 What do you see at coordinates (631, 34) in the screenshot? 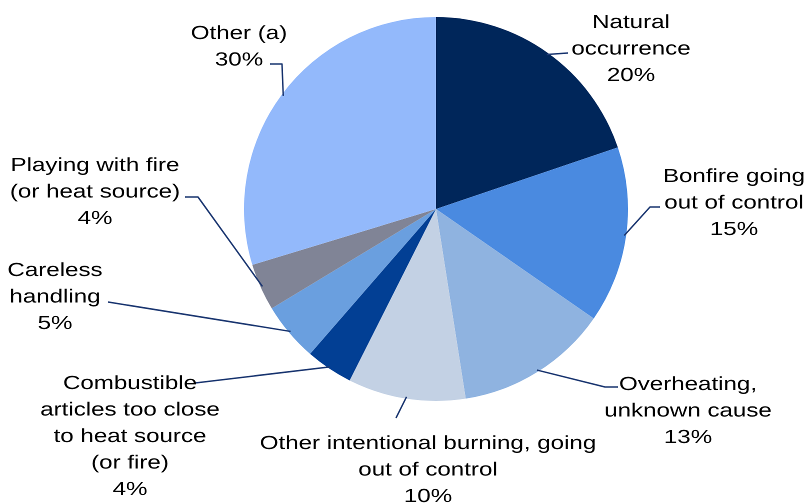
I see `slice-label: Natural occurrence` at bounding box center [631, 34].